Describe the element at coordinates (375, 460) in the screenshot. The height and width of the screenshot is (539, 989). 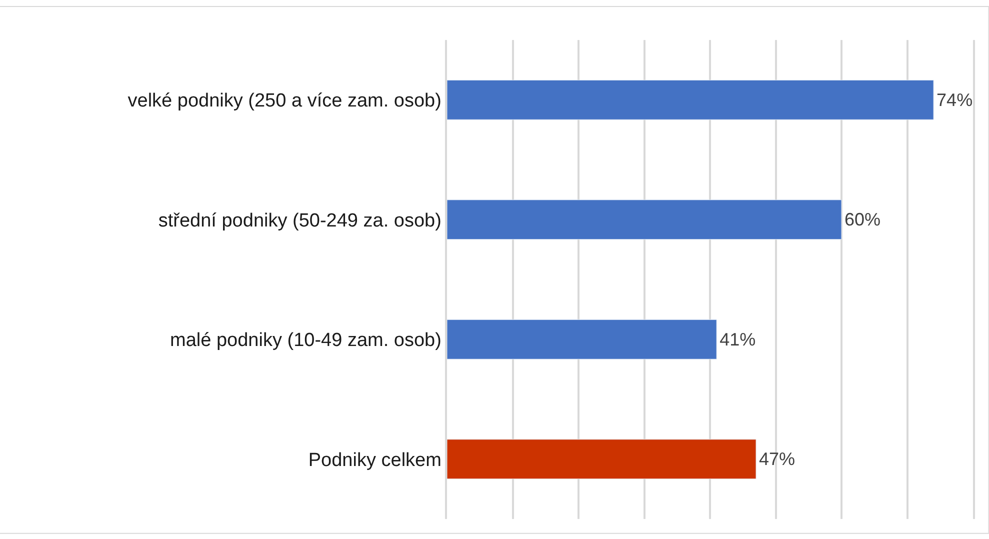
I see `y-tick-label: Podniky celkem` at that location.